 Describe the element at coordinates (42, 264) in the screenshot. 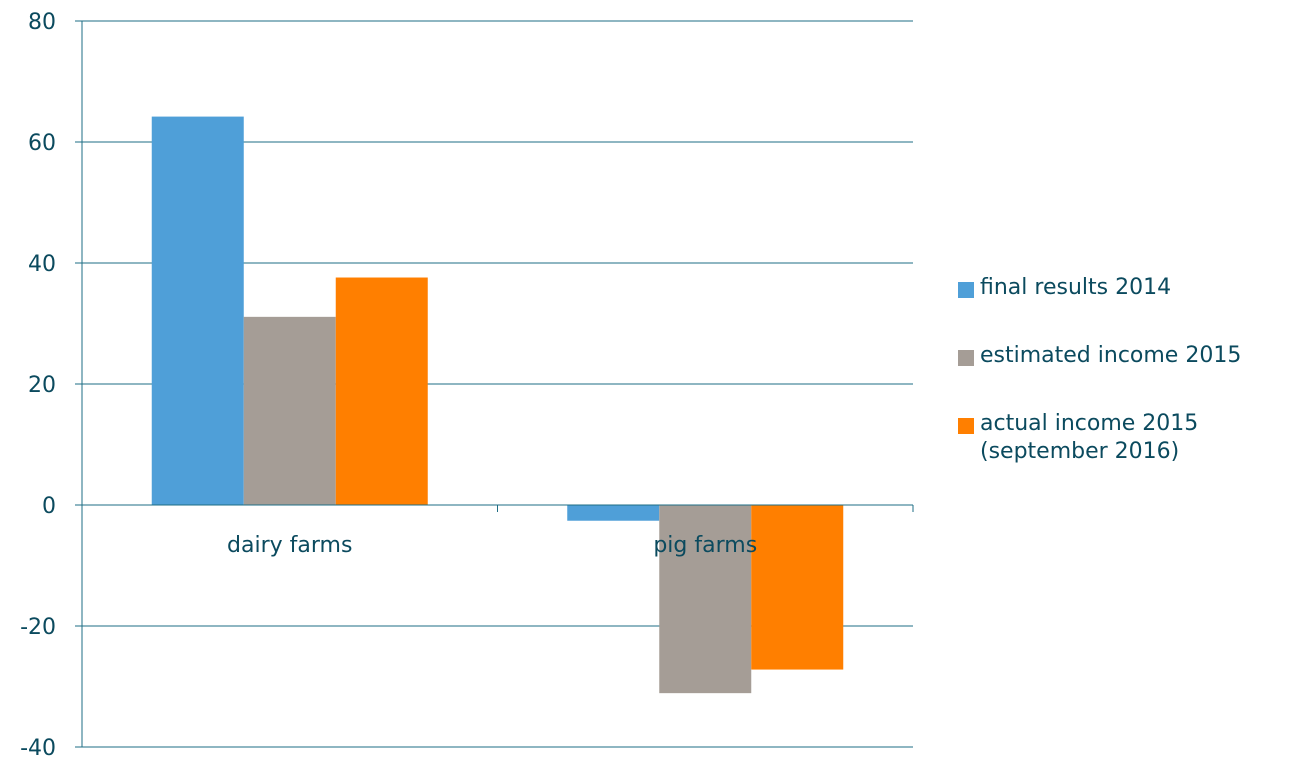

I see `y-tick-label: 40` at that location.